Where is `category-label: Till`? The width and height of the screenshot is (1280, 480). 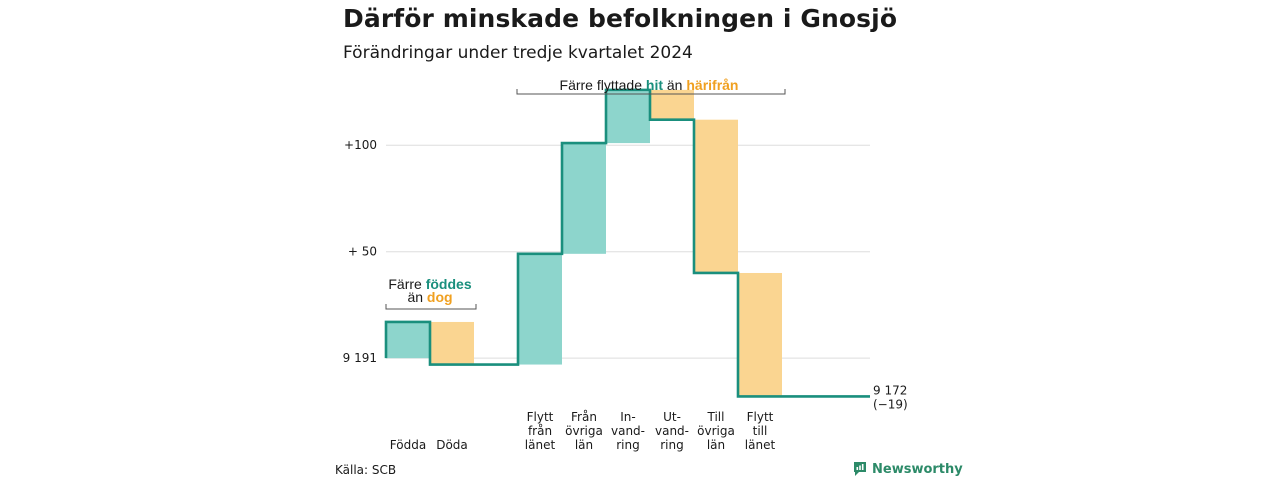
category-label: Till is located at coordinates (716, 417).